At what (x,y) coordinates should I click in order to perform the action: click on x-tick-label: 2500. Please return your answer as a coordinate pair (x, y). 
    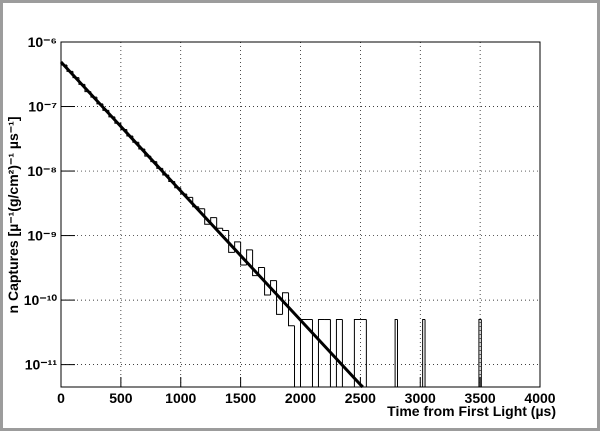
    Looking at the image, I should click on (360, 398).